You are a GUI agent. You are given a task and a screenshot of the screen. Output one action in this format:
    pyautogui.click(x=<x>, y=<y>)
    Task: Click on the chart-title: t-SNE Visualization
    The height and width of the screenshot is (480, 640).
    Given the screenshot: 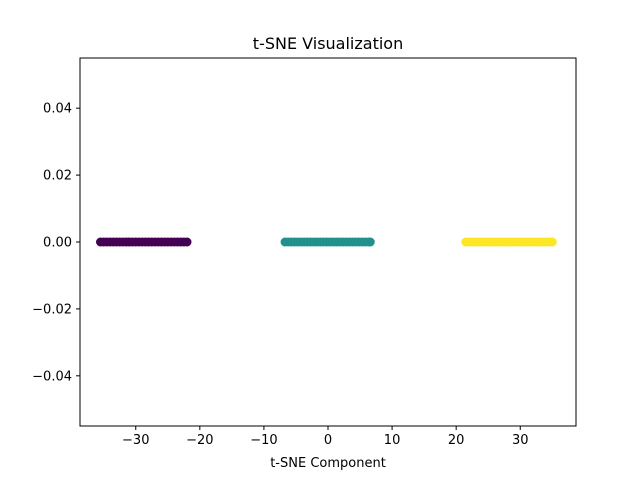 What is the action you would take?
    pyautogui.click(x=328, y=43)
    